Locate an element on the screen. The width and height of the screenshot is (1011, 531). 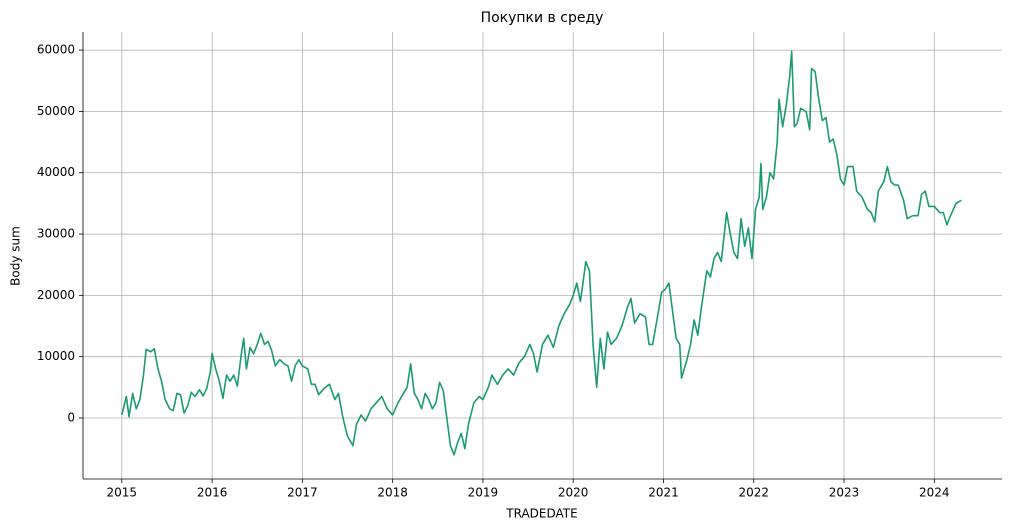
y-tick-label: 40000 is located at coordinates (56, 172).